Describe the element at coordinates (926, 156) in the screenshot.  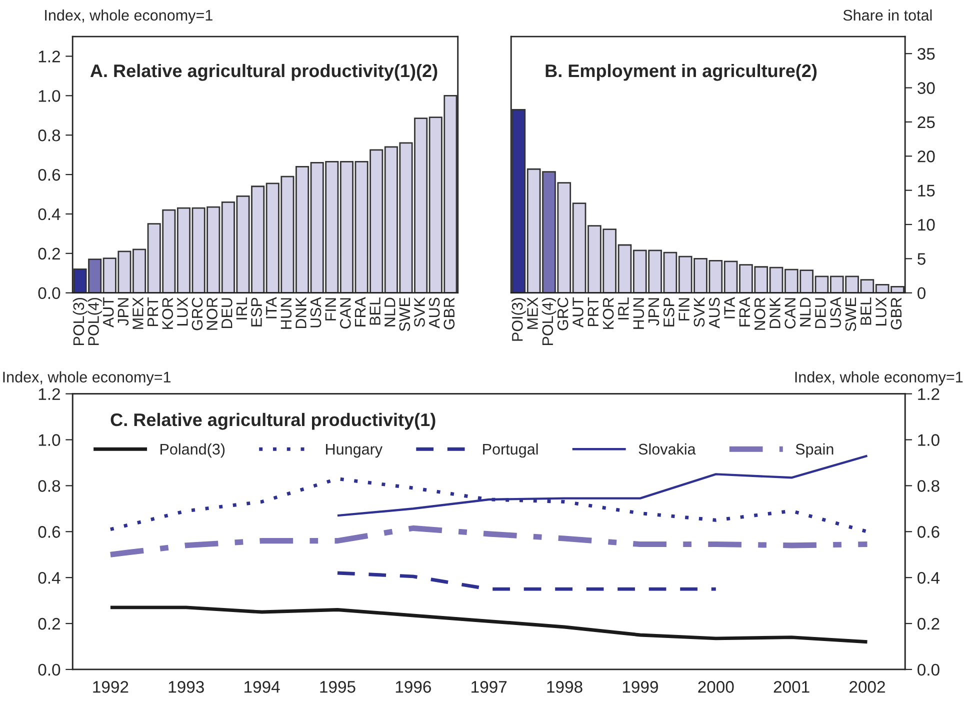
I see `y2-tick-label: 20` at that location.